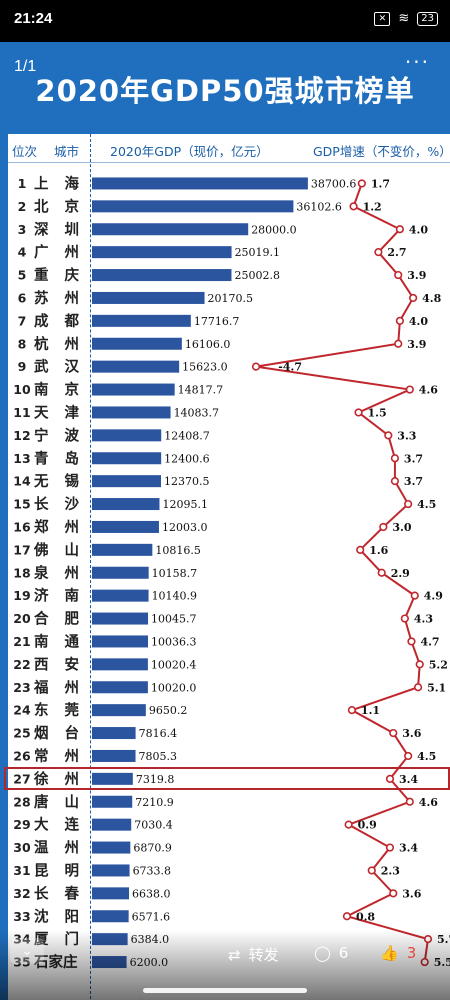 The image size is (450, 1000). What do you see at coordinates (365, 916) in the screenshot?
I see `growth-value-label: 0.8` at bounding box center [365, 916].